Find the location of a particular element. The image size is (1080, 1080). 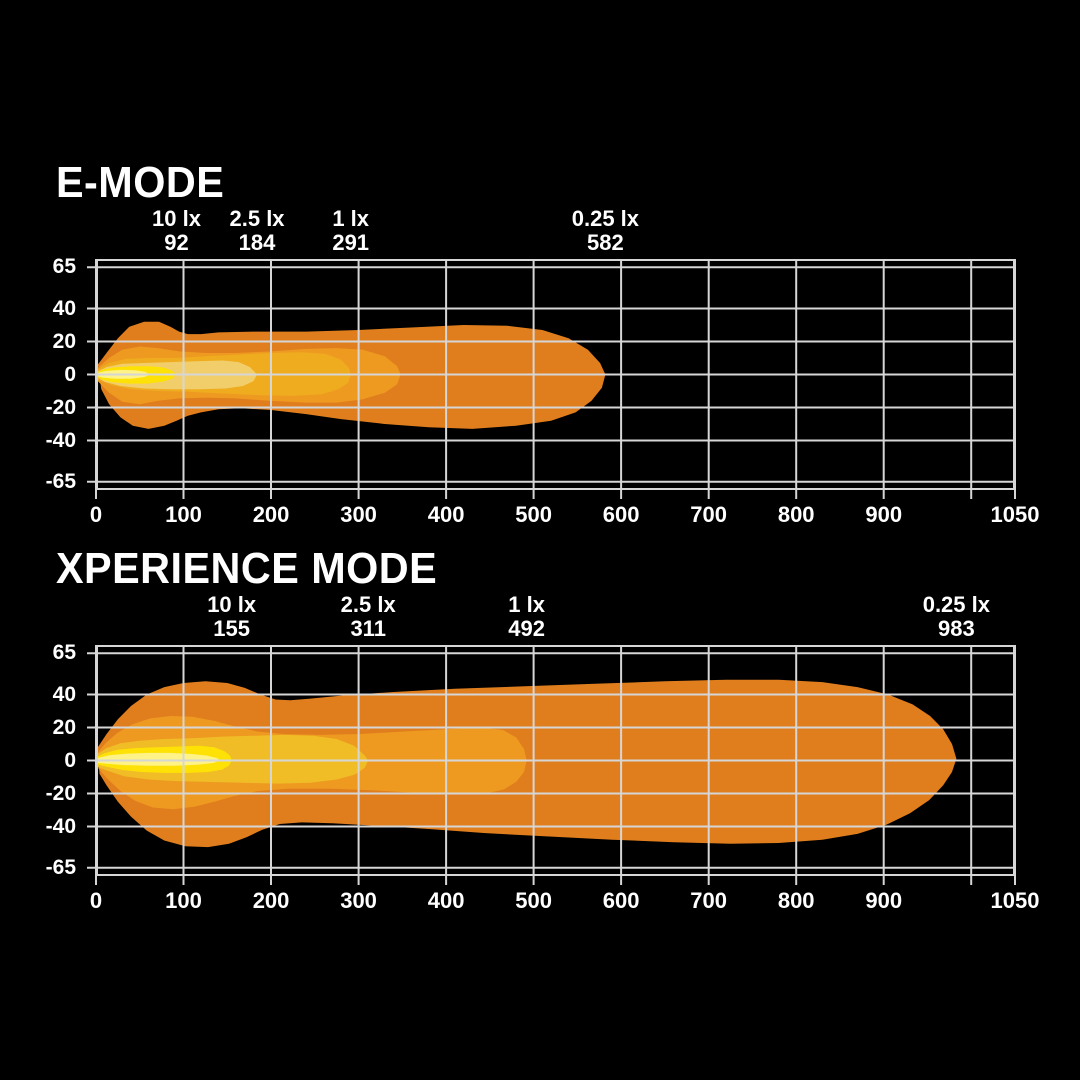

annotation-25lx: 2.5 lx 311 is located at coordinates (368, 617).